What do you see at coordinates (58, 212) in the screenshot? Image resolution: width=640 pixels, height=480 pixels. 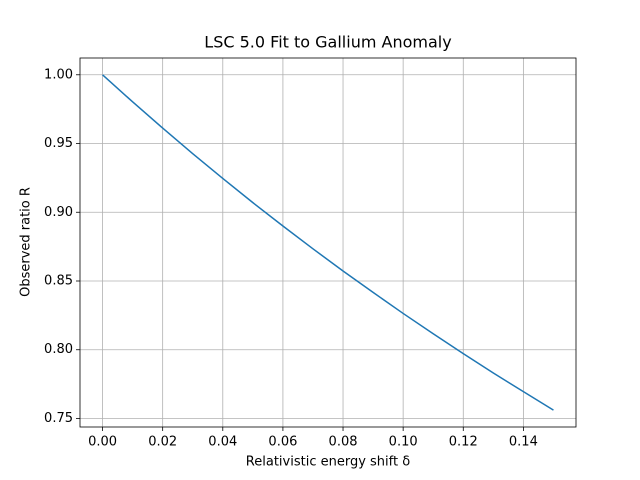 I see `y-tick-label: 0.90` at bounding box center [58, 212].